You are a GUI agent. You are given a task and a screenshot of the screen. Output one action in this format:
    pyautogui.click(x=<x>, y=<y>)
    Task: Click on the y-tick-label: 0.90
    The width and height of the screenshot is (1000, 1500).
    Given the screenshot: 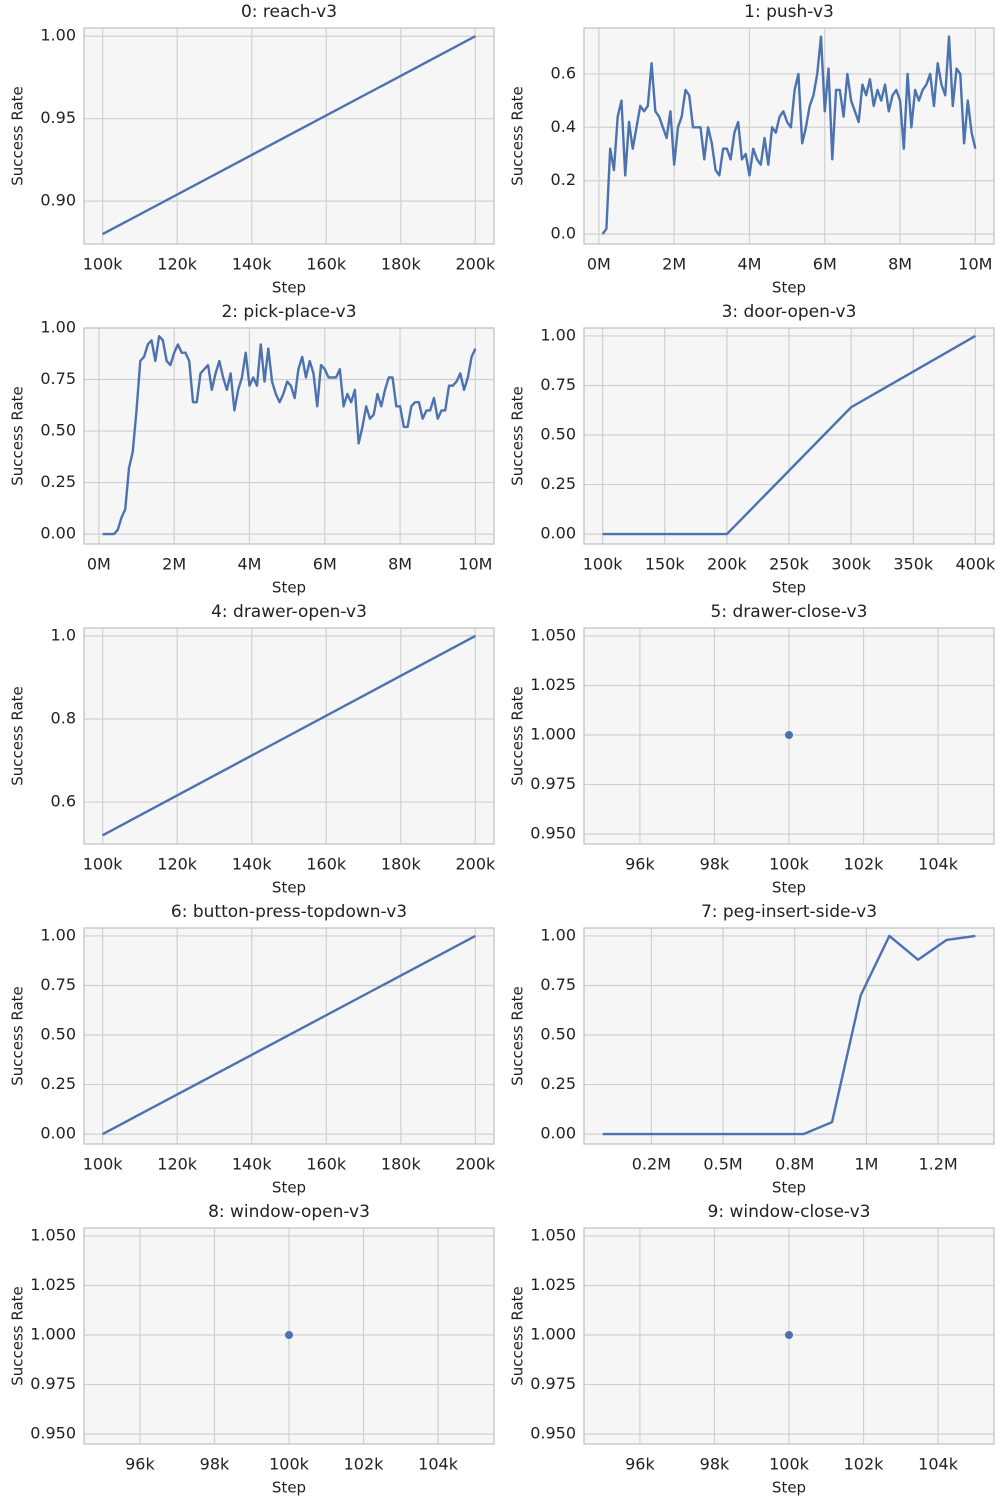 What is the action you would take?
    pyautogui.click(x=58, y=200)
    